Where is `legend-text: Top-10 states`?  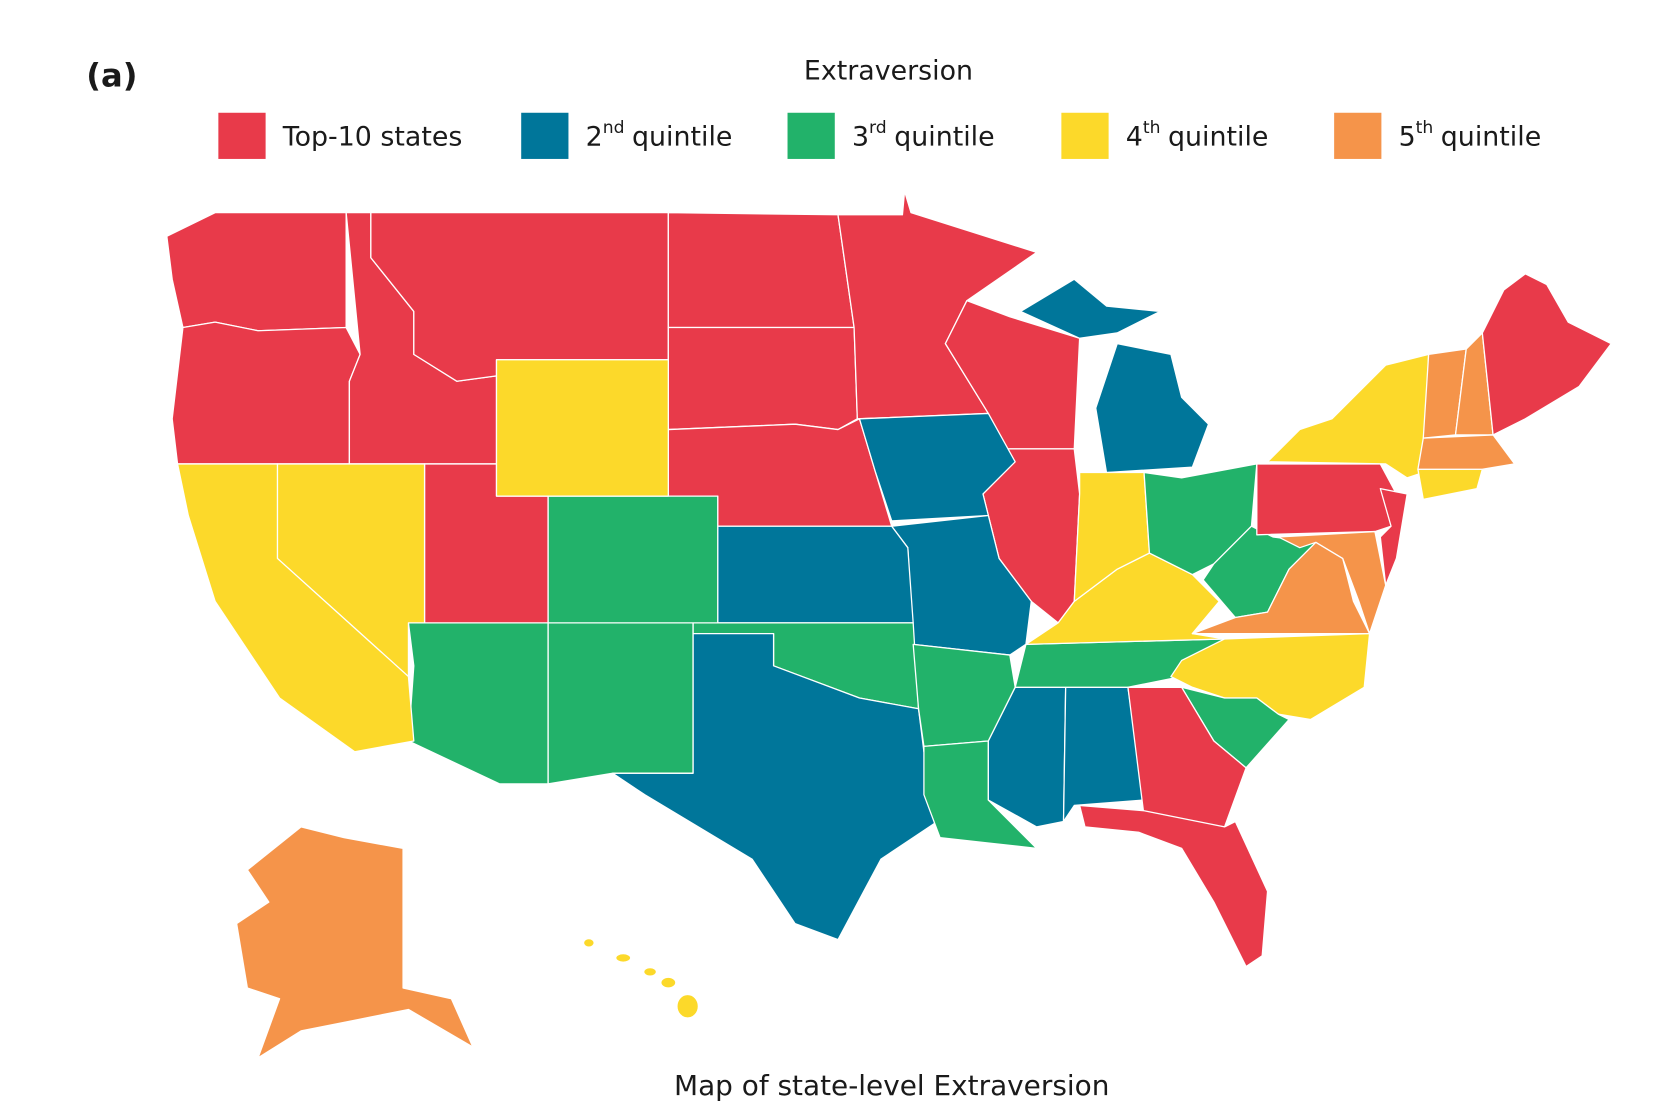 legend-text: Top-10 states is located at coordinates (372, 136).